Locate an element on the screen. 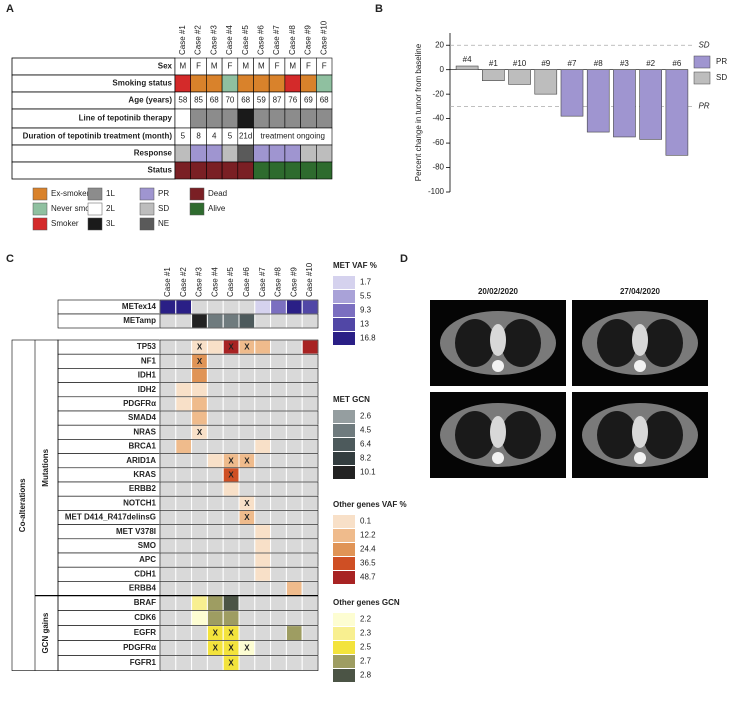  legend-label: 2L is located at coordinates (110, 208).